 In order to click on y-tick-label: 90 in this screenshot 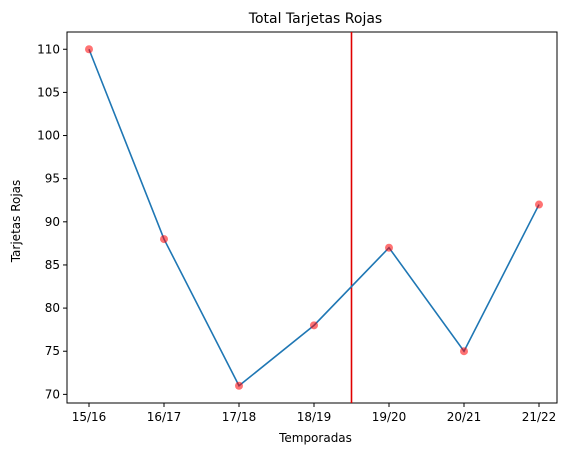, I will do `click(52, 222)`.